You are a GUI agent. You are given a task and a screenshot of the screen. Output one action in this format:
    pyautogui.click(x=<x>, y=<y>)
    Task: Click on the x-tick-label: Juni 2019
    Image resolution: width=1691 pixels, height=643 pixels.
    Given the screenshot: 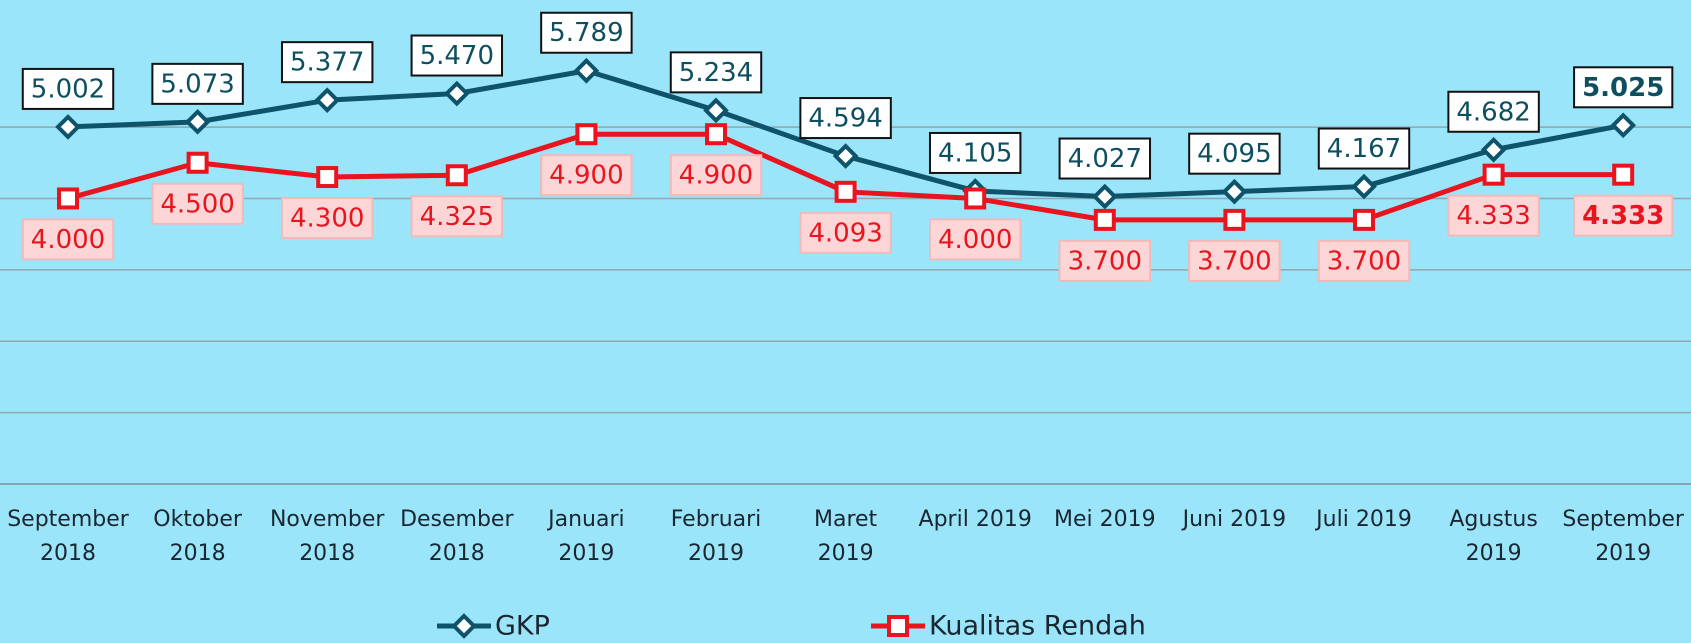 What is the action you would take?
    pyautogui.click(x=1234, y=519)
    